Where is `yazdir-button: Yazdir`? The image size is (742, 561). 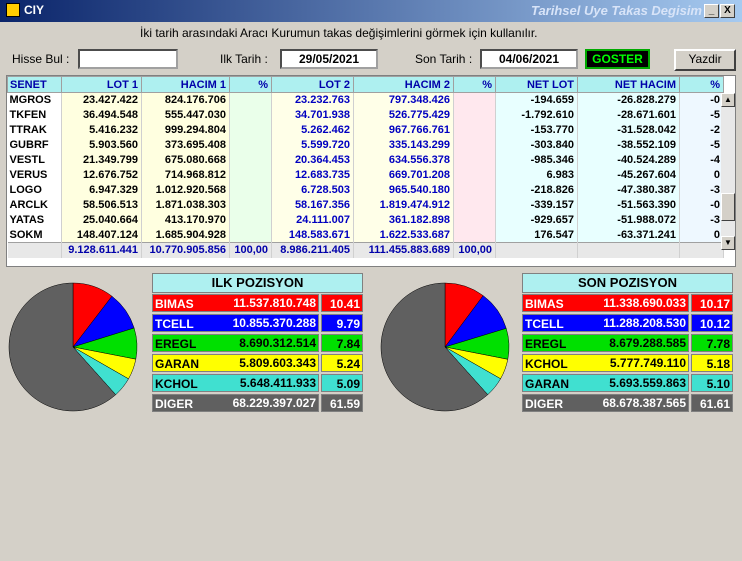
yazdir-button: Yazdir is located at coordinates (705, 60).